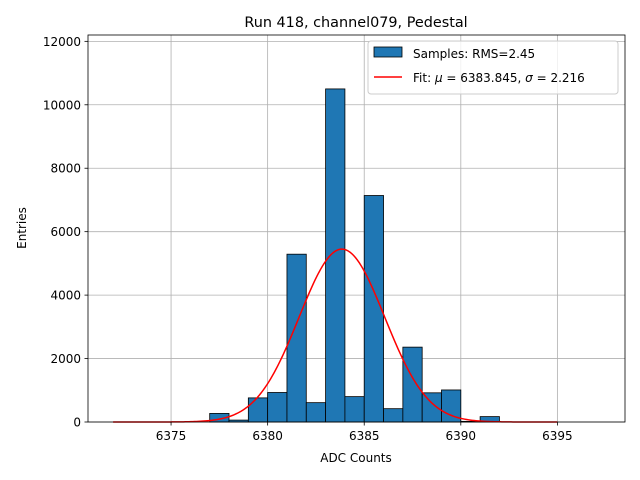 The width and height of the screenshot is (640, 480). What do you see at coordinates (65, 169) in the screenshot?
I see `y-tick-label: 8000` at bounding box center [65, 169].